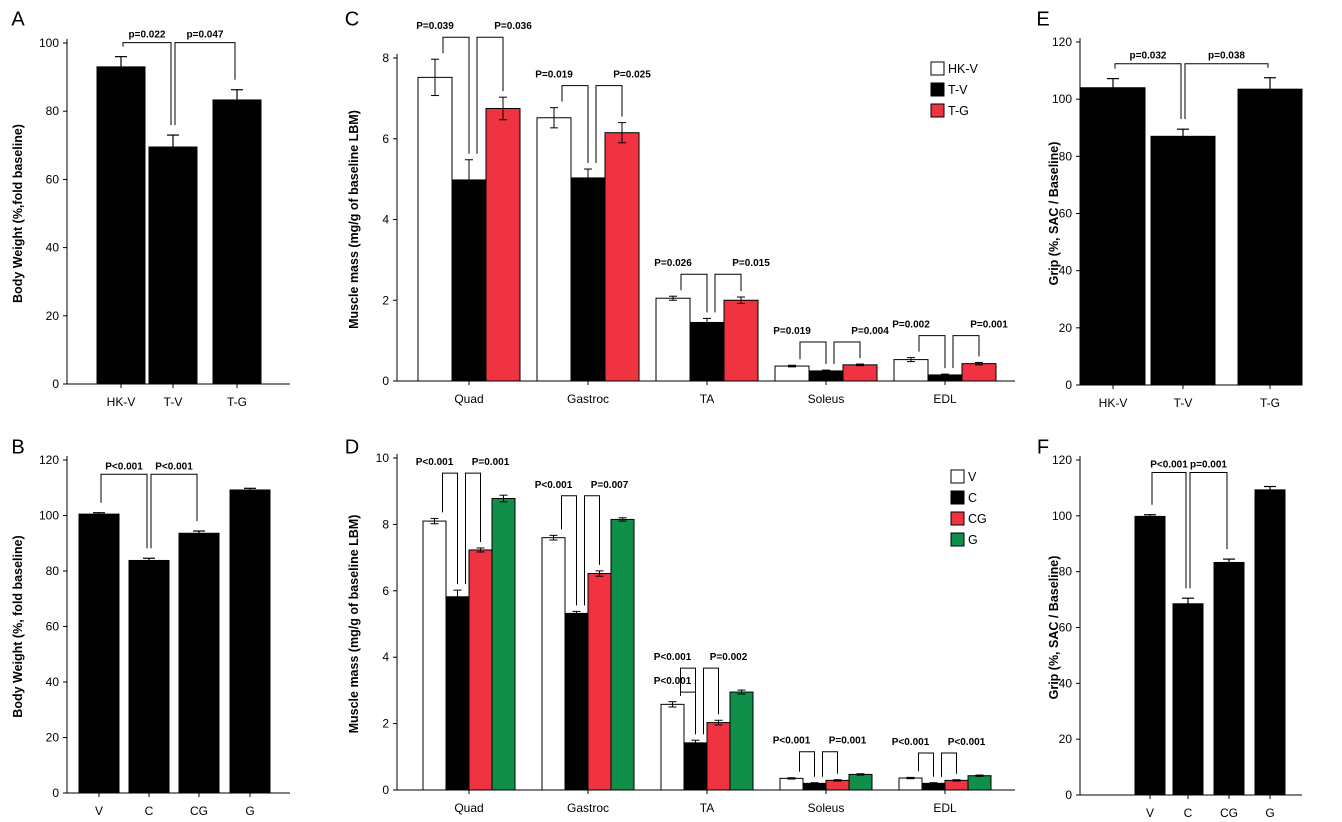 This screenshot has height=822, width=1342. I want to click on x-tick-label: V, so click(99, 811).